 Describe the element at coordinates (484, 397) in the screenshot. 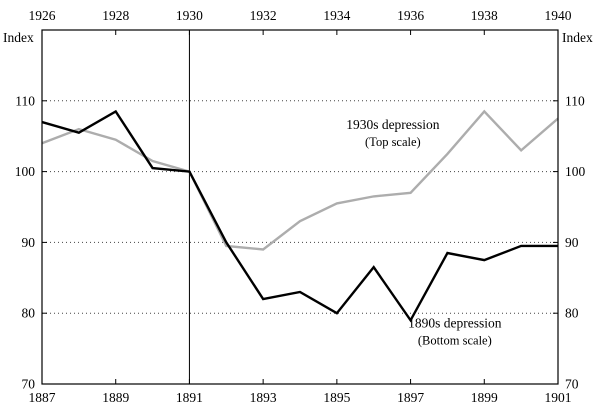

I see `svg-text: 1899` at that location.